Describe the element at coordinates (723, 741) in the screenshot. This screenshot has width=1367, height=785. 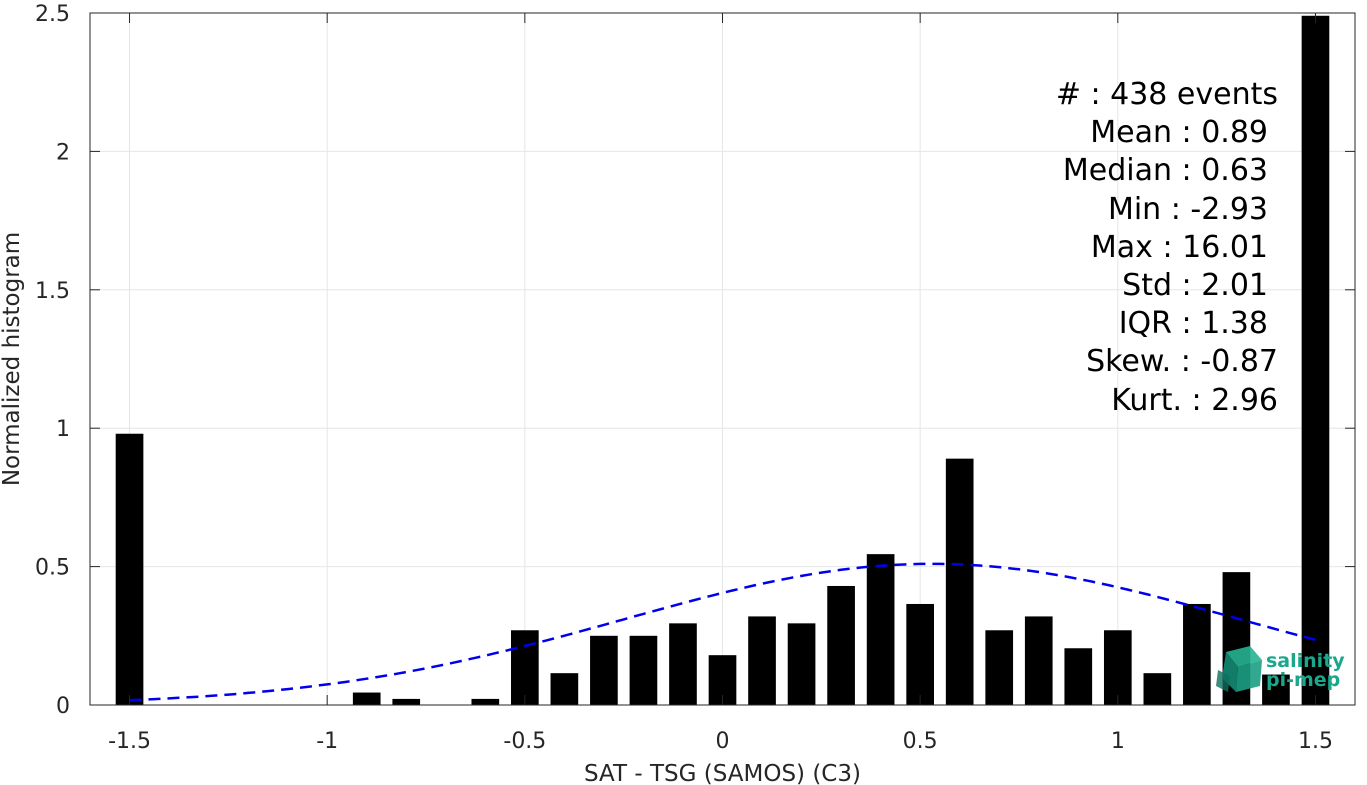
I see `x-tick-label-3: 0` at that location.